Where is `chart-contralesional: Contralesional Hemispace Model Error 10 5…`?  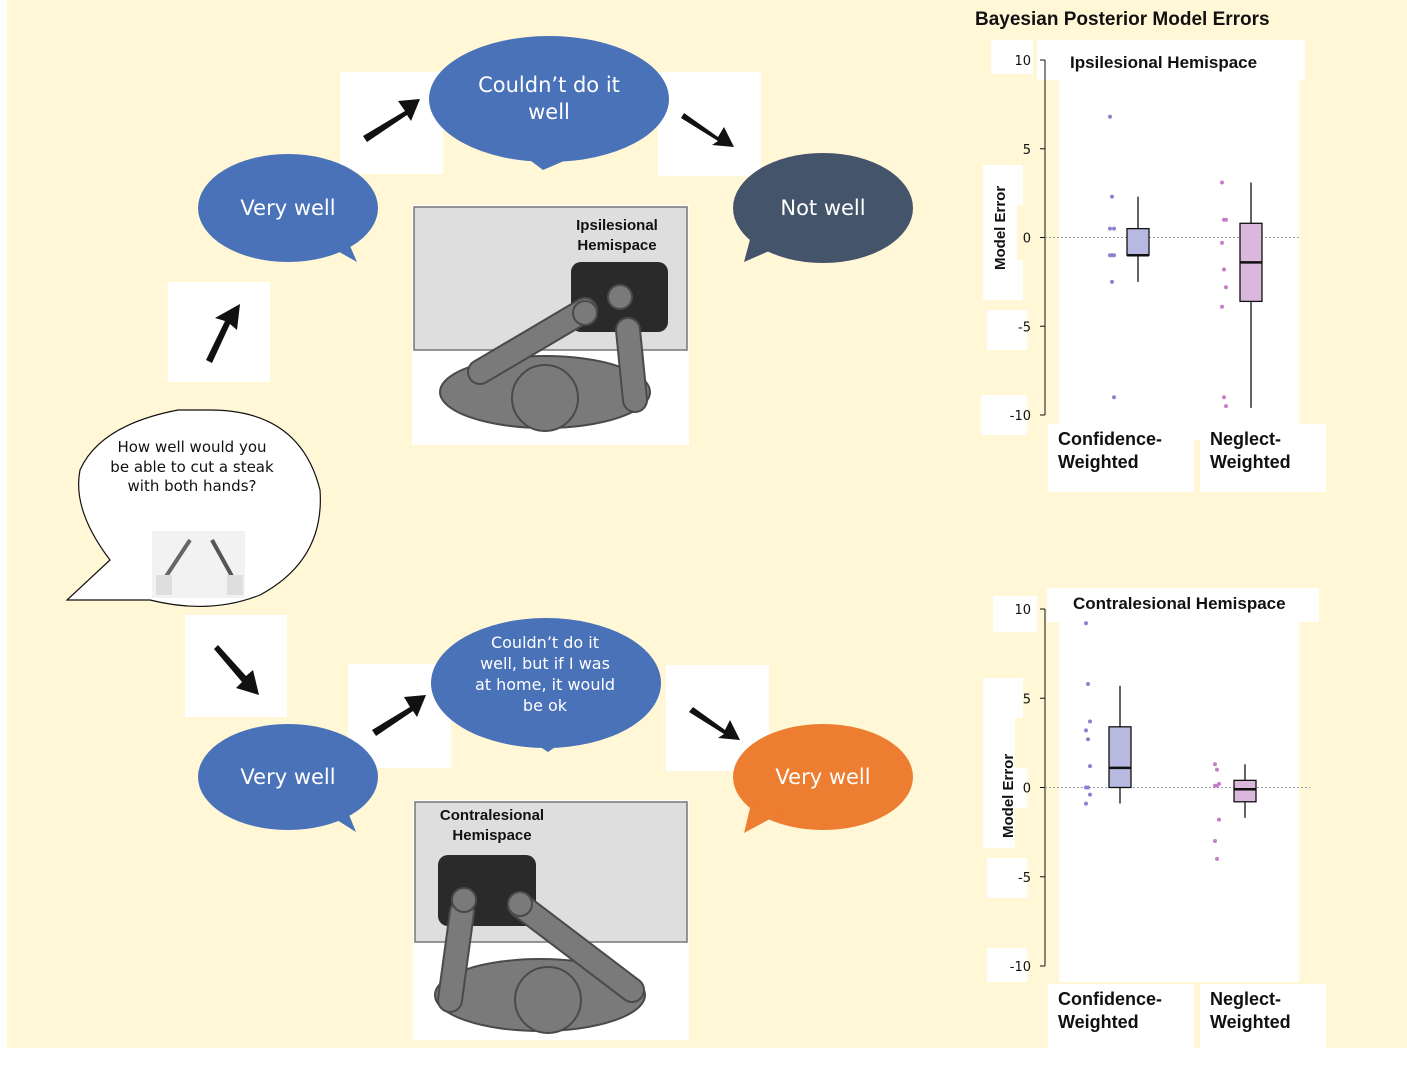 chart-contralesional: Contralesional Hemispace Model Error 10 5… is located at coordinates (1151, 785).